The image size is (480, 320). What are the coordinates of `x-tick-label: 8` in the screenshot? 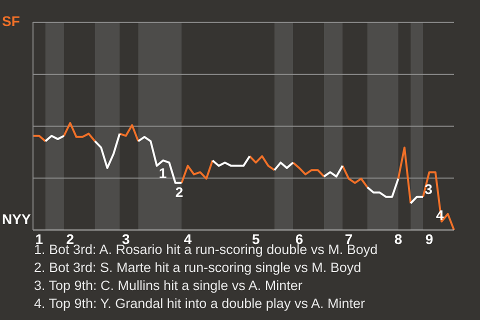 It's located at (398, 238).